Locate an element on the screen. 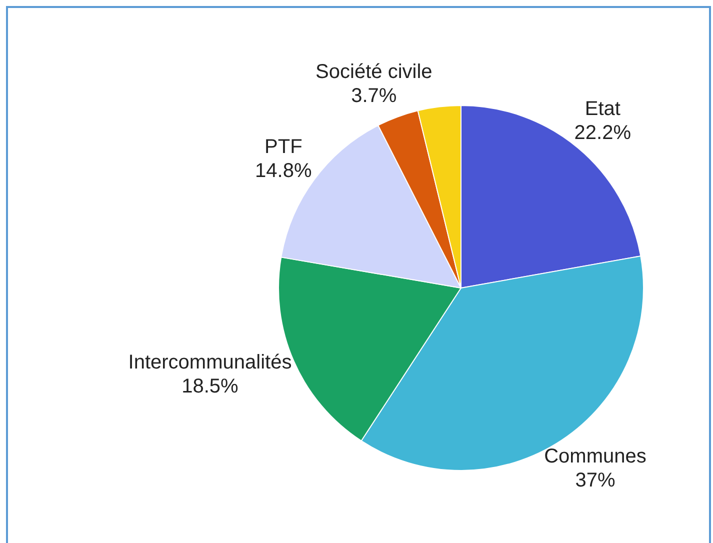 Image resolution: width=713 pixels, height=543 pixels. data-label: 14.8% is located at coordinates (283, 171).